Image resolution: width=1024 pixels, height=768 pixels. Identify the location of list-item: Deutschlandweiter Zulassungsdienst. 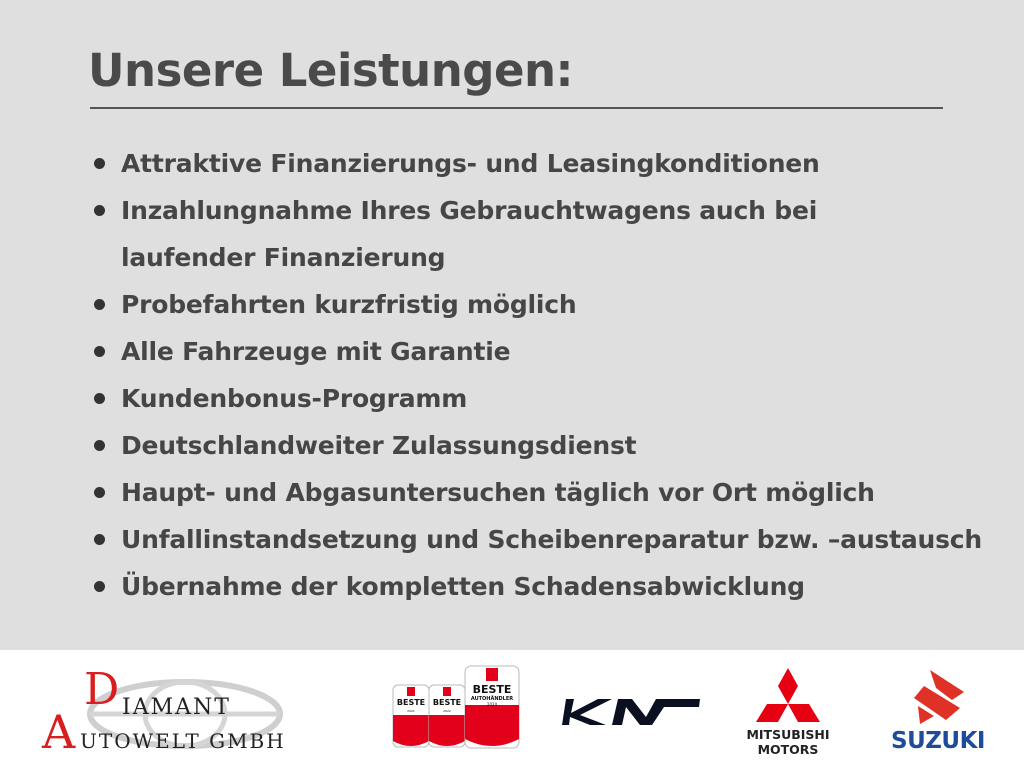
(537, 445).